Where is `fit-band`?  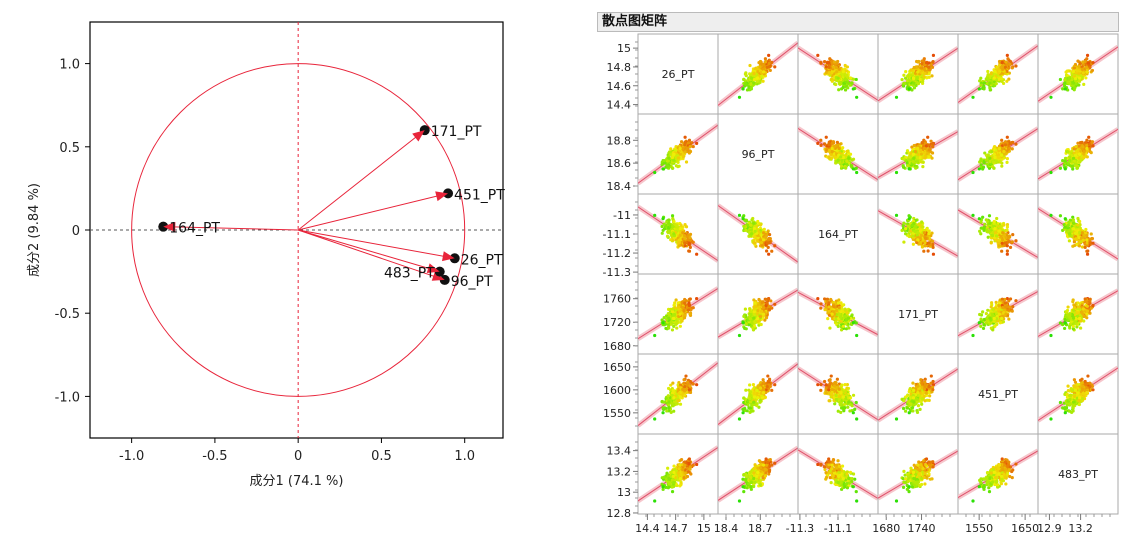
fit-band is located at coordinates (758, 313).